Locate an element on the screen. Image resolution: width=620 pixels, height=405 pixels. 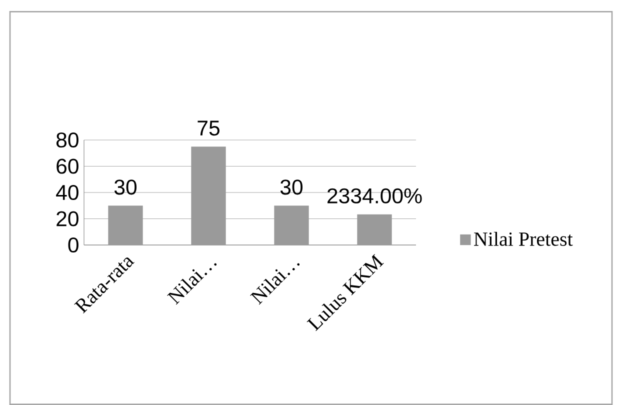
legend-label: Nilai Pretest is located at coordinates (523, 239).